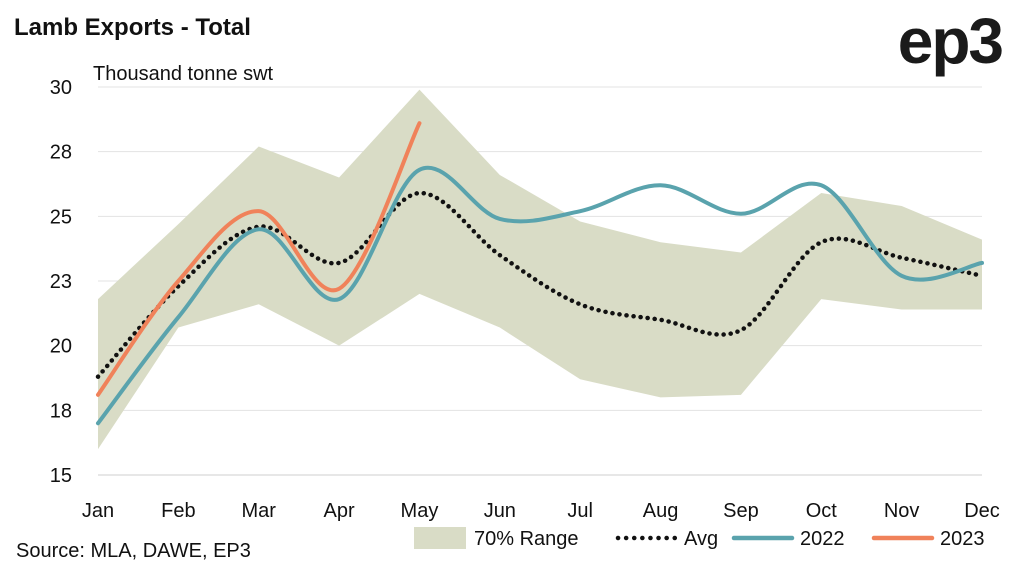 Image resolution: width=1024 pixels, height=577 pixels. Describe the element at coordinates (902, 511) in the screenshot. I see `x-tick-label: Nov` at that location.